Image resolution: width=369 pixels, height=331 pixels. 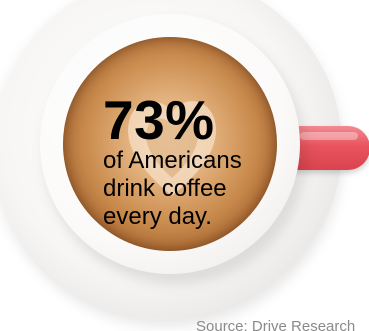 What do you see at coordinates (276, 324) in the screenshot?
I see `source-credit: Source: Drive Research` at bounding box center [276, 324].